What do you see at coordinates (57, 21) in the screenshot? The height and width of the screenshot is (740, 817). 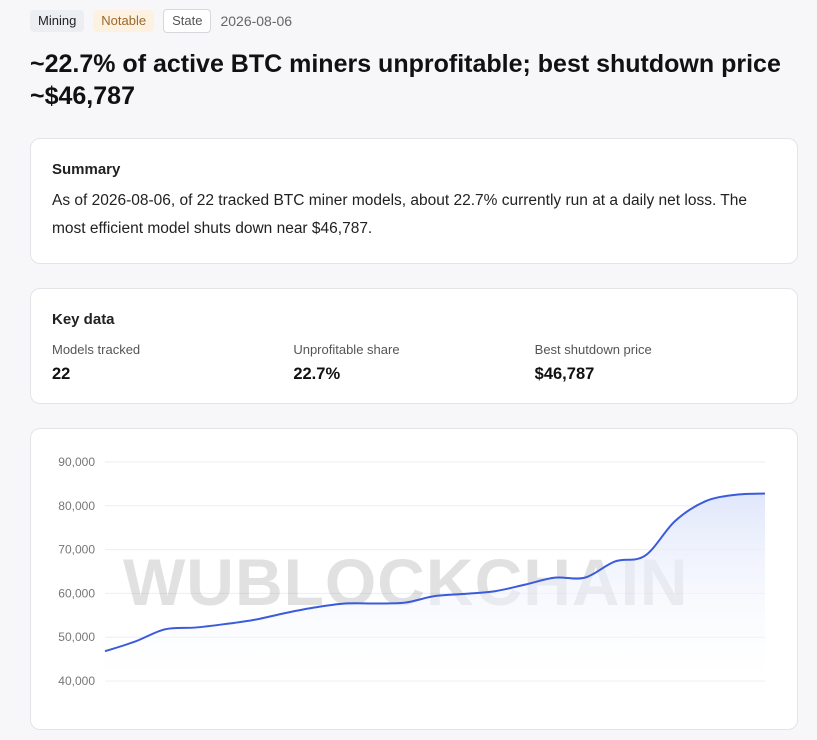 I see `category-tag: Mining` at bounding box center [57, 21].